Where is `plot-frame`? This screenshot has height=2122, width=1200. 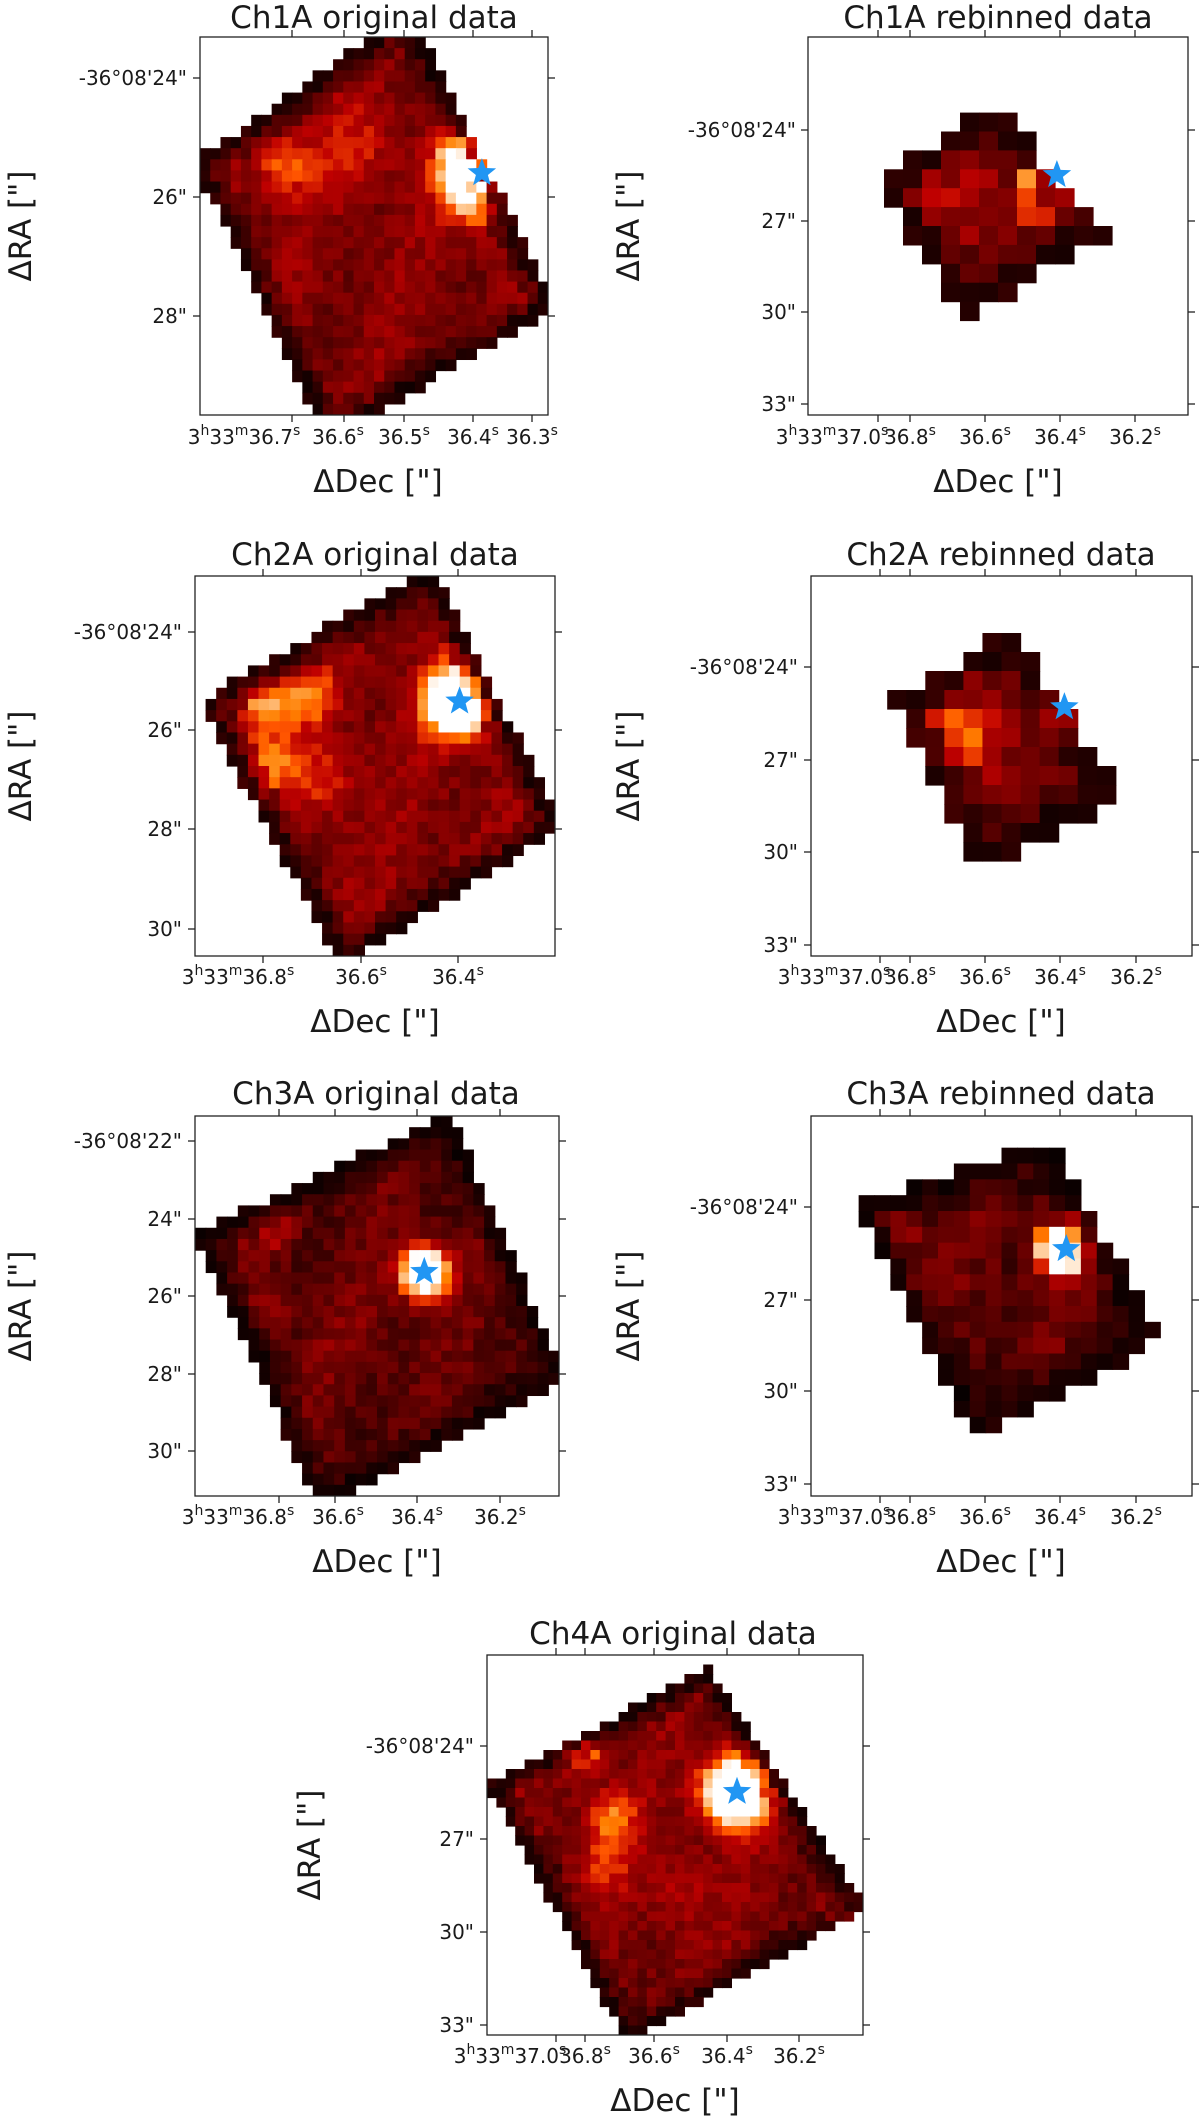 plot-frame is located at coordinates (1001, 1306).